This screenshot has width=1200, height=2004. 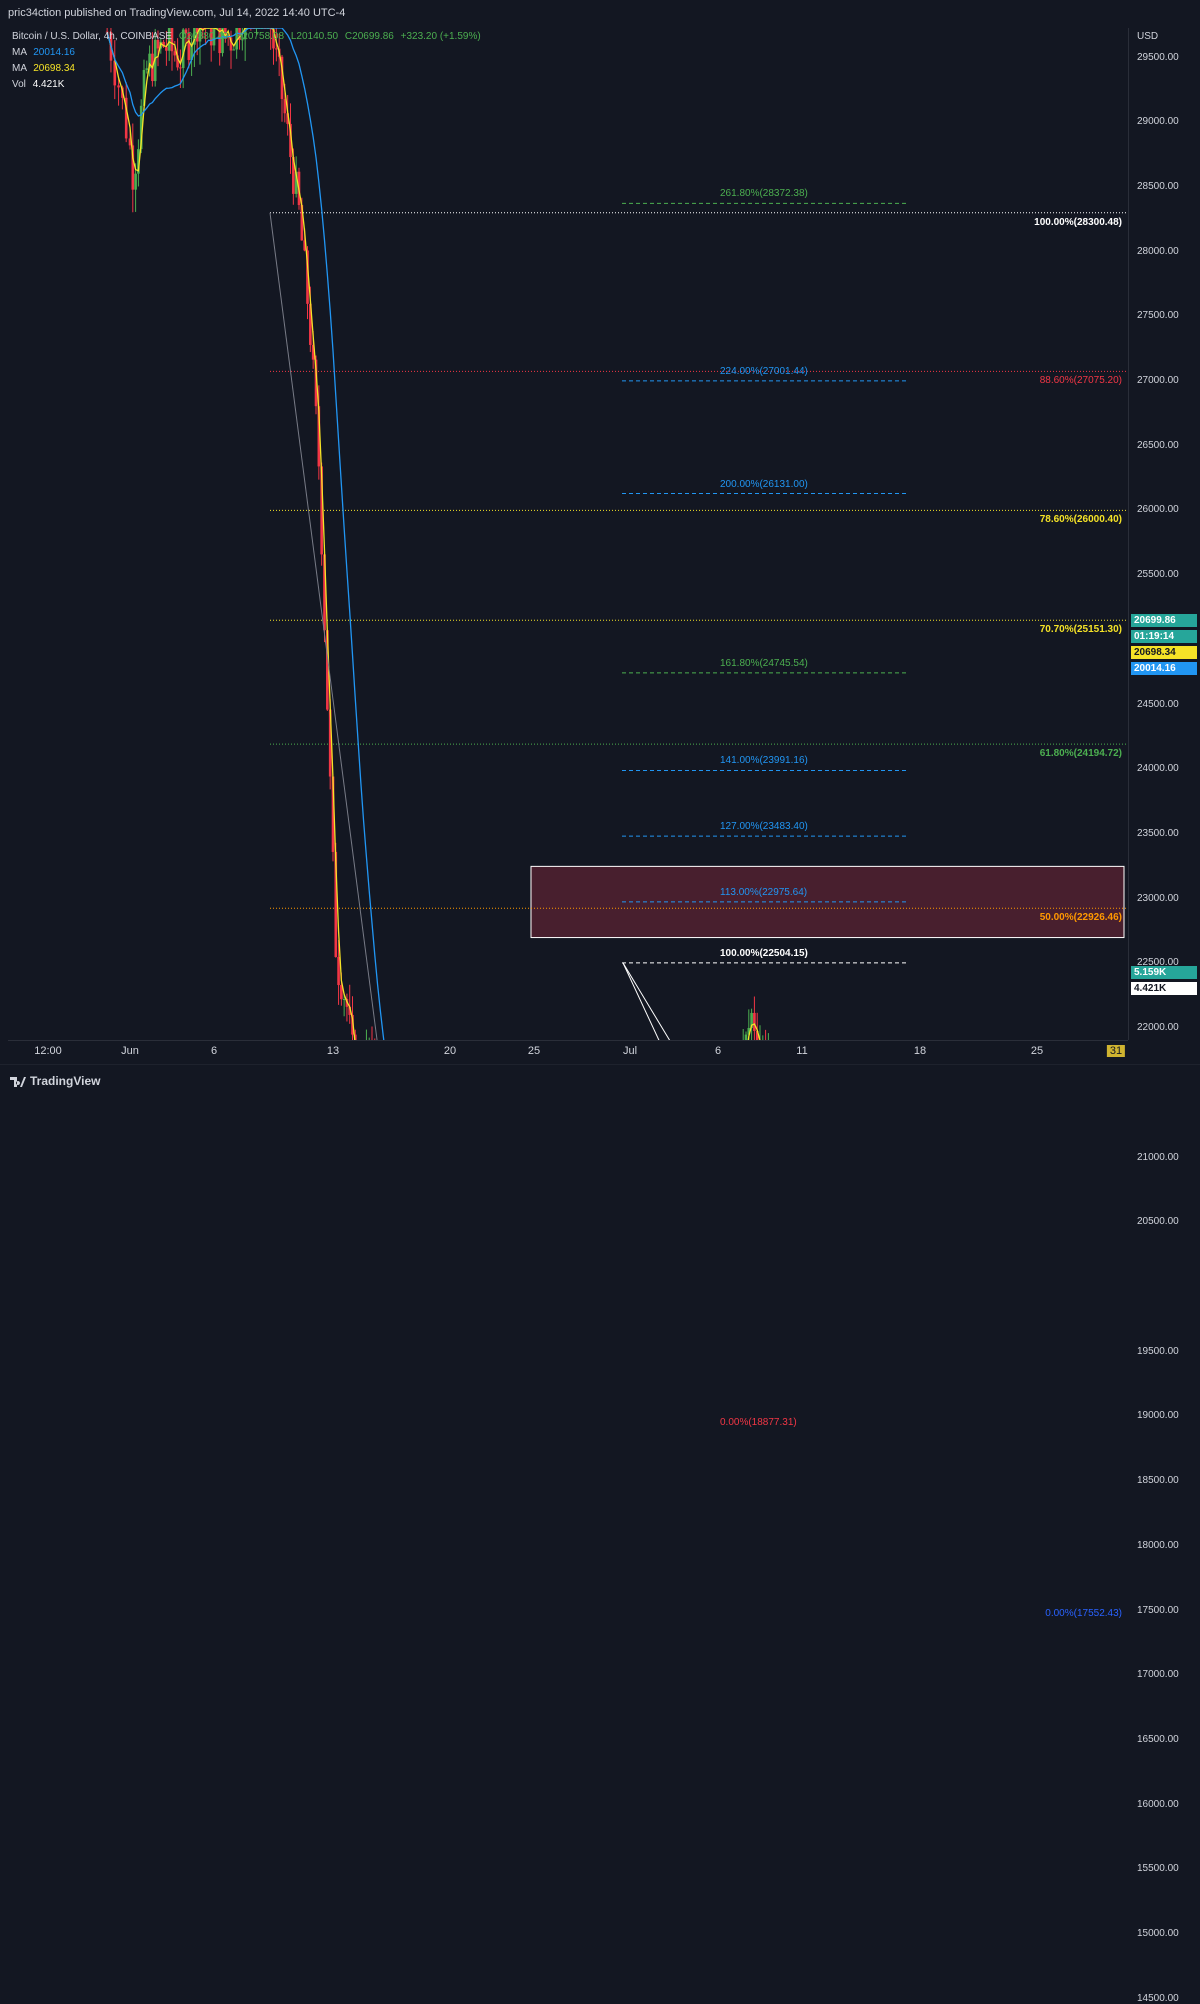 What do you see at coordinates (1158, 1934) in the screenshot?
I see `price-tick: 15000.00` at bounding box center [1158, 1934].